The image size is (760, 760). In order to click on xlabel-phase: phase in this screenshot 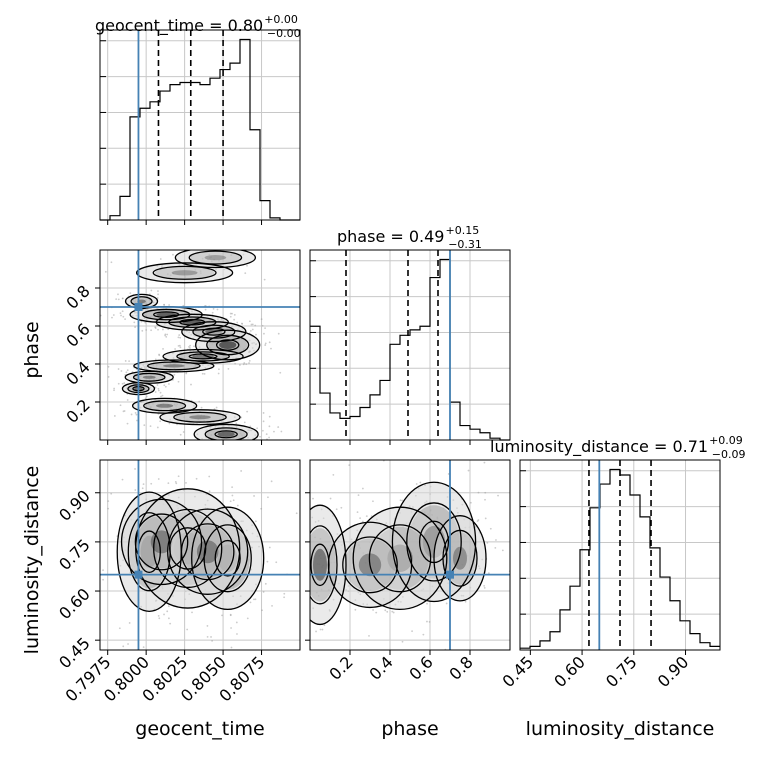, I will do `click(409, 729)`.